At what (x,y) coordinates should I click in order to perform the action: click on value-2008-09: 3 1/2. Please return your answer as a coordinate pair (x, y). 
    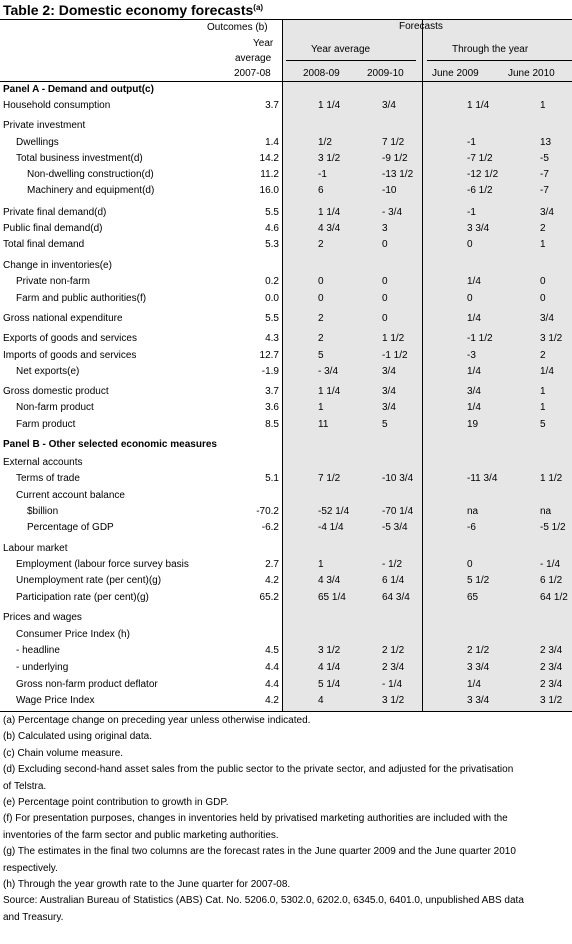
    Looking at the image, I should click on (329, 650).